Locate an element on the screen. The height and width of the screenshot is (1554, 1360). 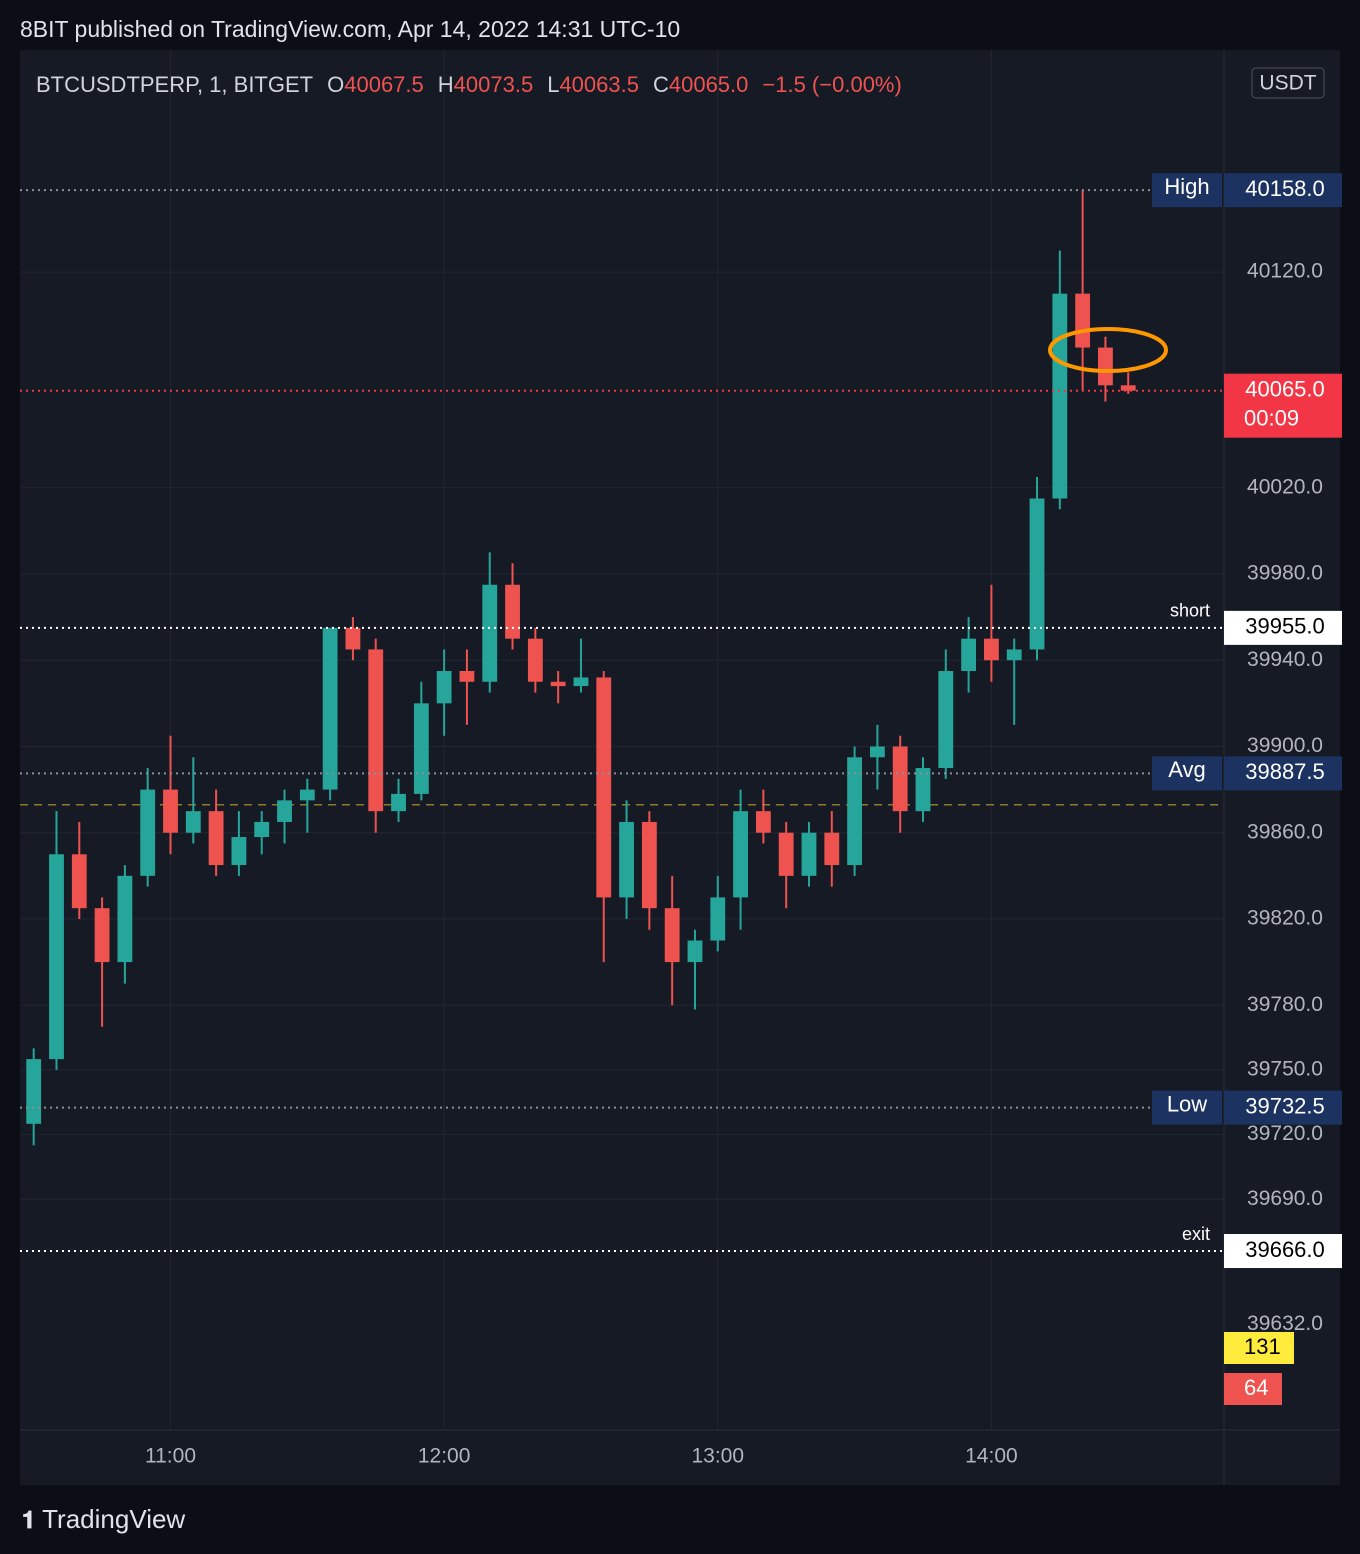
level-value: 39732.5 is located at coordinates (1285, 1105).